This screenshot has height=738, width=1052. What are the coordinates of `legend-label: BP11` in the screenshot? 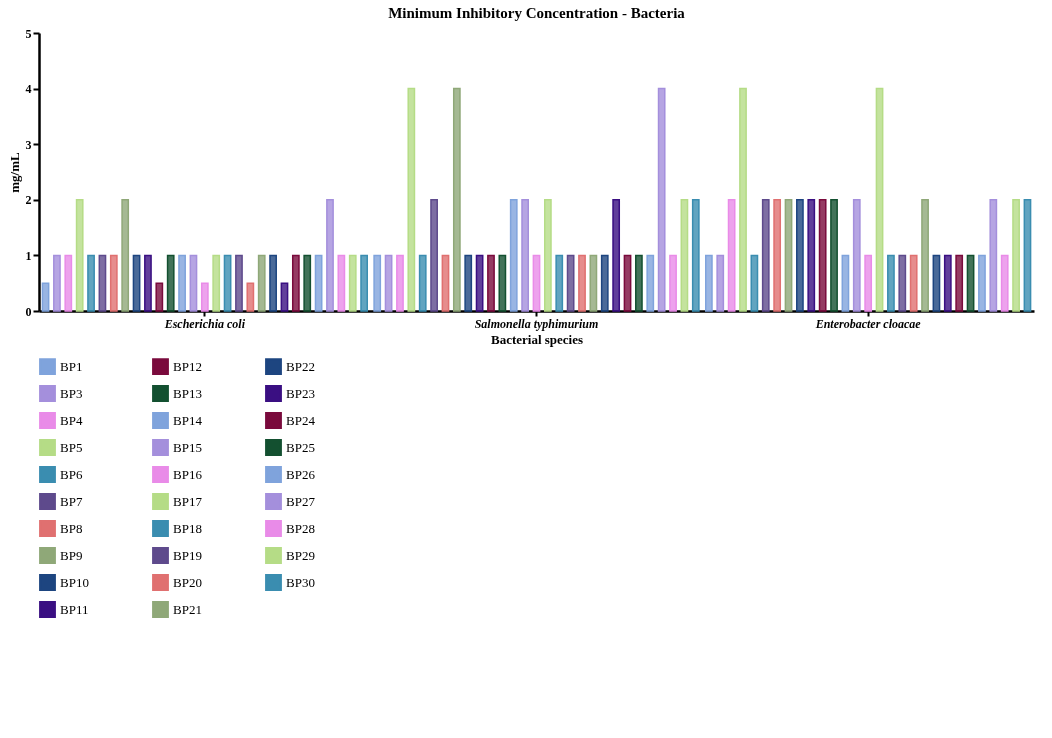 It's located at (74, 609).